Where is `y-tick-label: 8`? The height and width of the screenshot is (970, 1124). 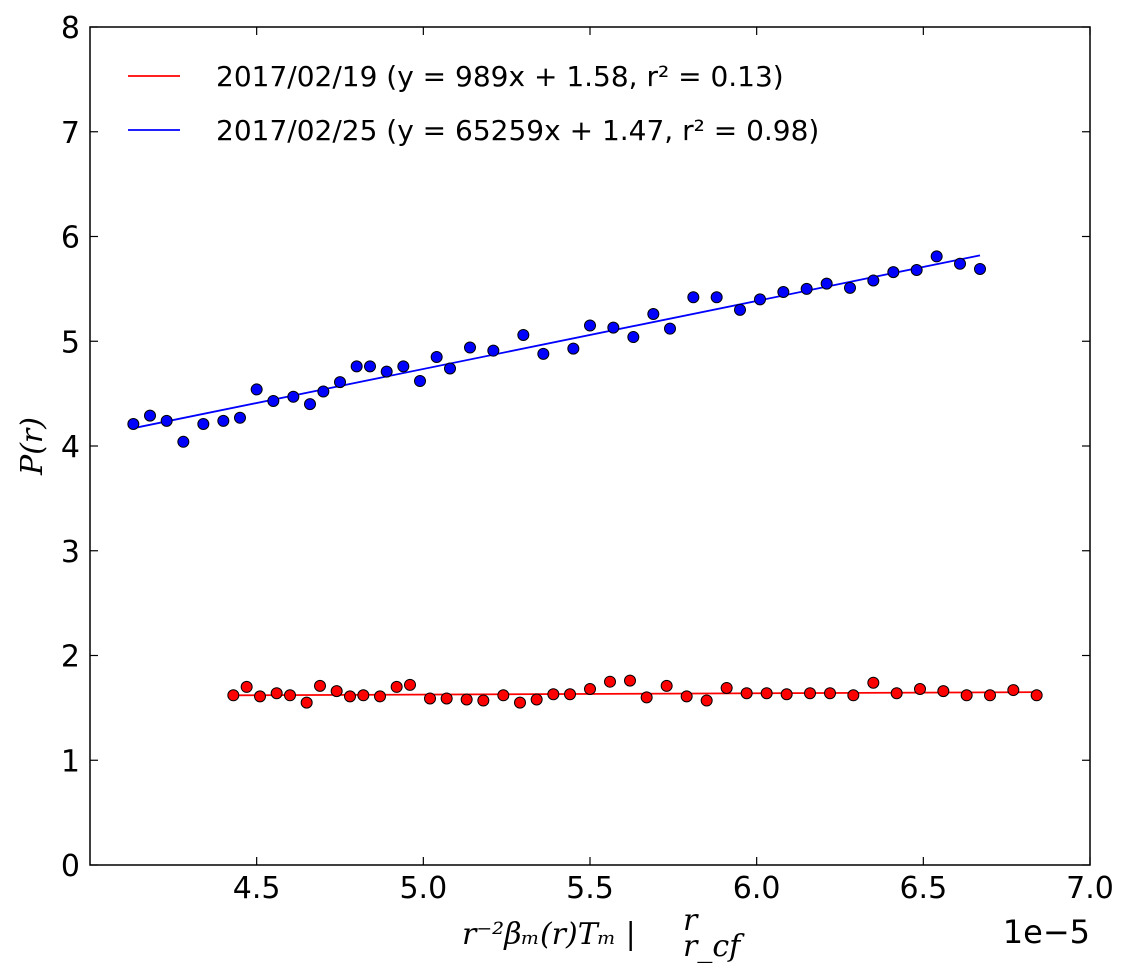 y-tick-label: 8 is located at coordinates (70, 28).